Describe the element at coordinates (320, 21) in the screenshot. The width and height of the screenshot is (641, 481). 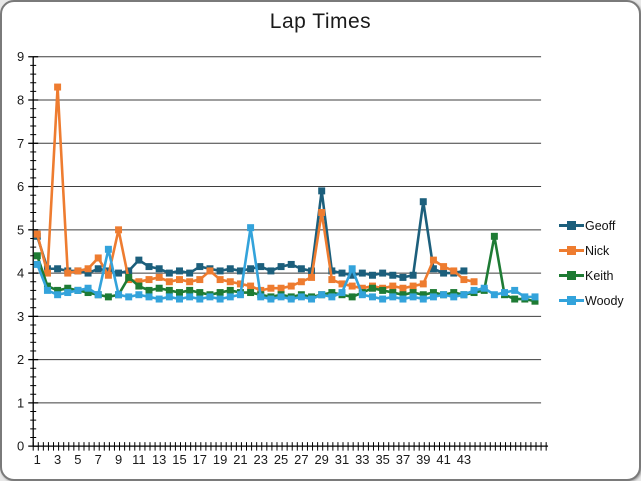
I see `chart-title: Lap Times` at that location.